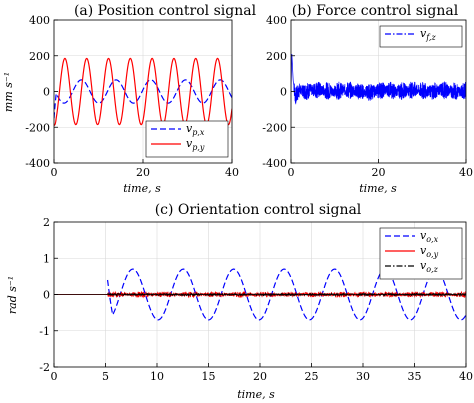 Image resolution: width=474 pixels, height=403 pixels. I want to click on y-tick-label: 2, so click(46, 222).